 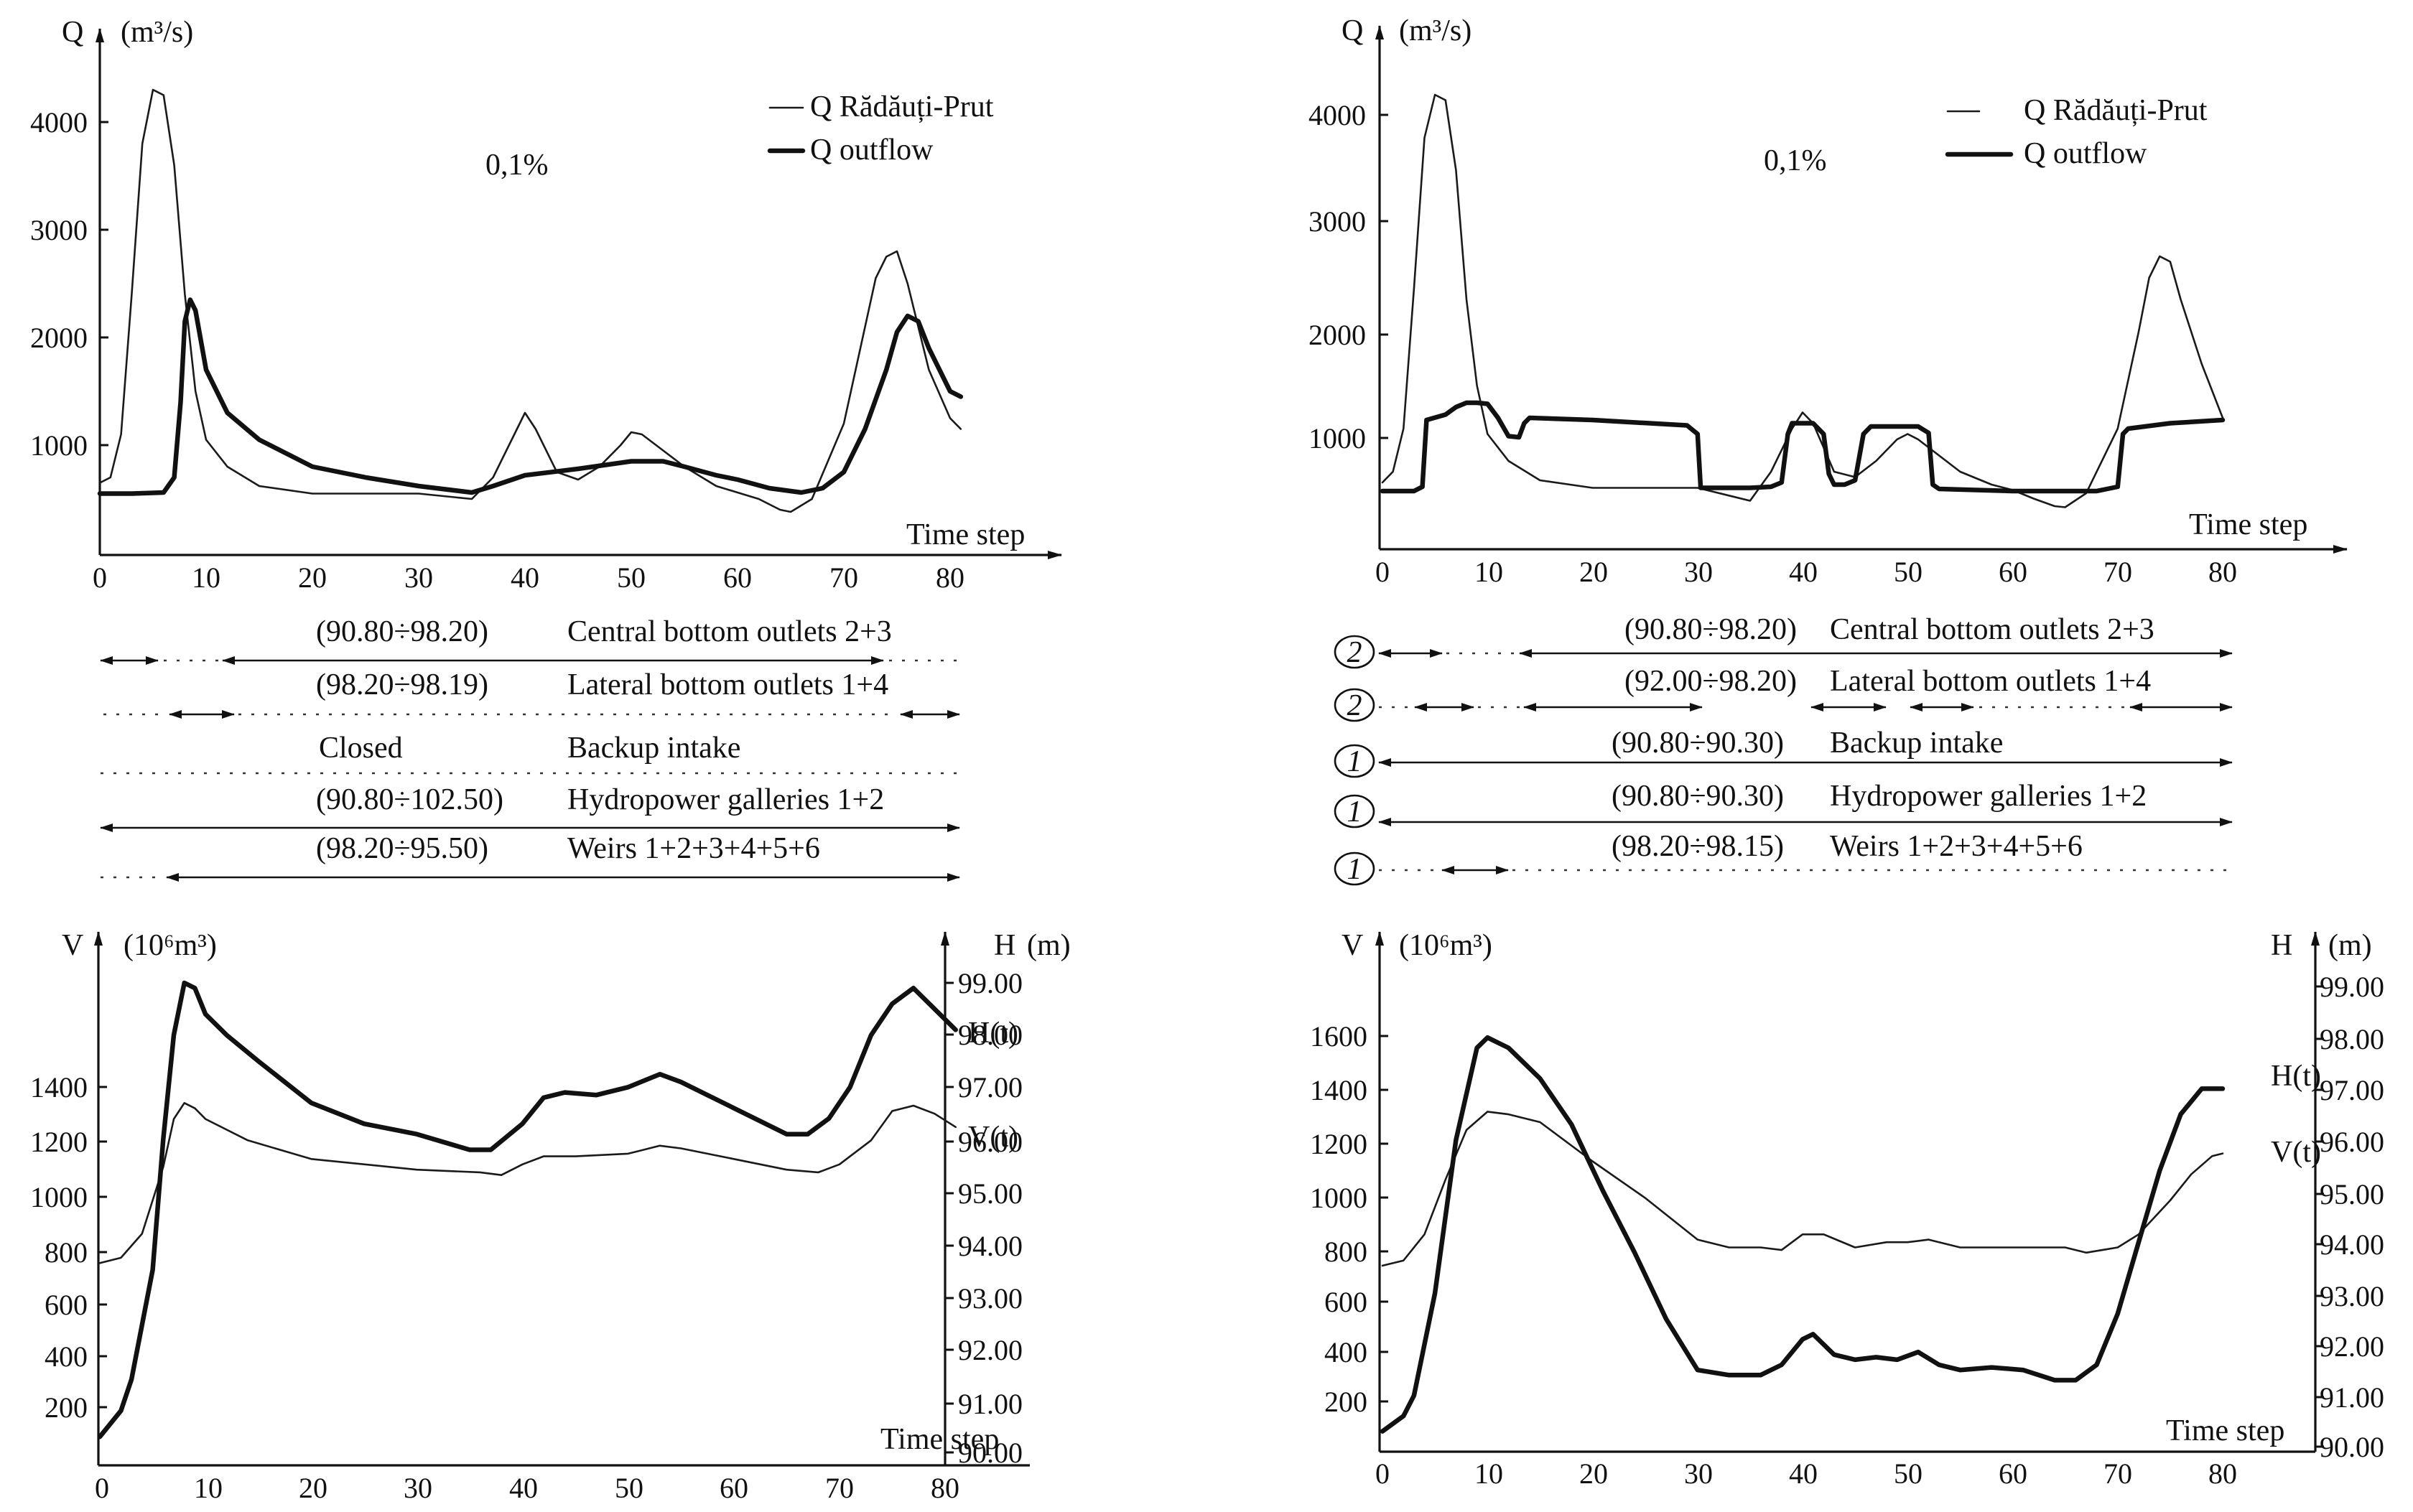 What do you see at coordinates (1345, 1402) in the screenshot?
I see `y-tick-label: 200` at bounding box center [1345, 1402].